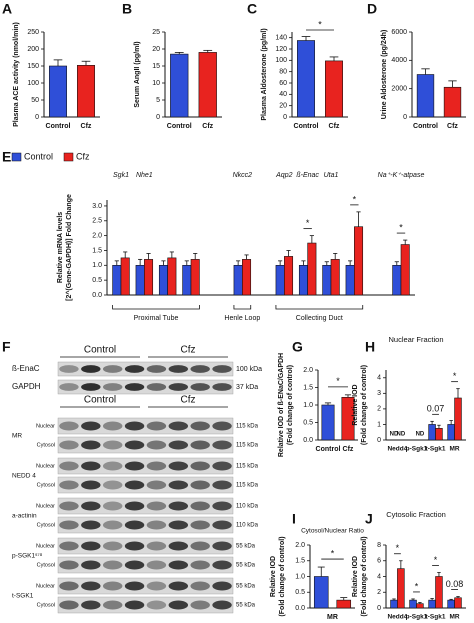 The width and height of the screenshot is (474, 623). What do you see at coordinates (144, 175) in the screenshot?
I see `category-label: Nhe1` at bounding box center [144, 175].